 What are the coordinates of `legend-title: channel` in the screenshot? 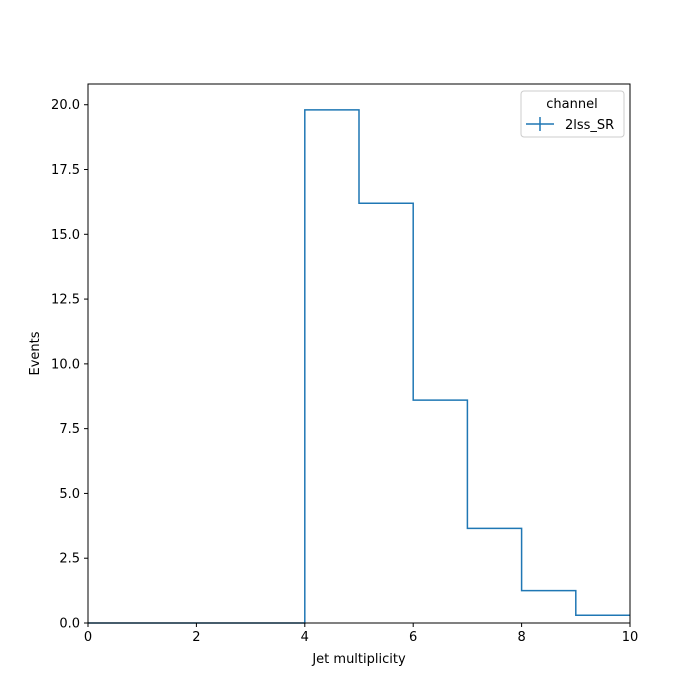 It's located at (571, 104).